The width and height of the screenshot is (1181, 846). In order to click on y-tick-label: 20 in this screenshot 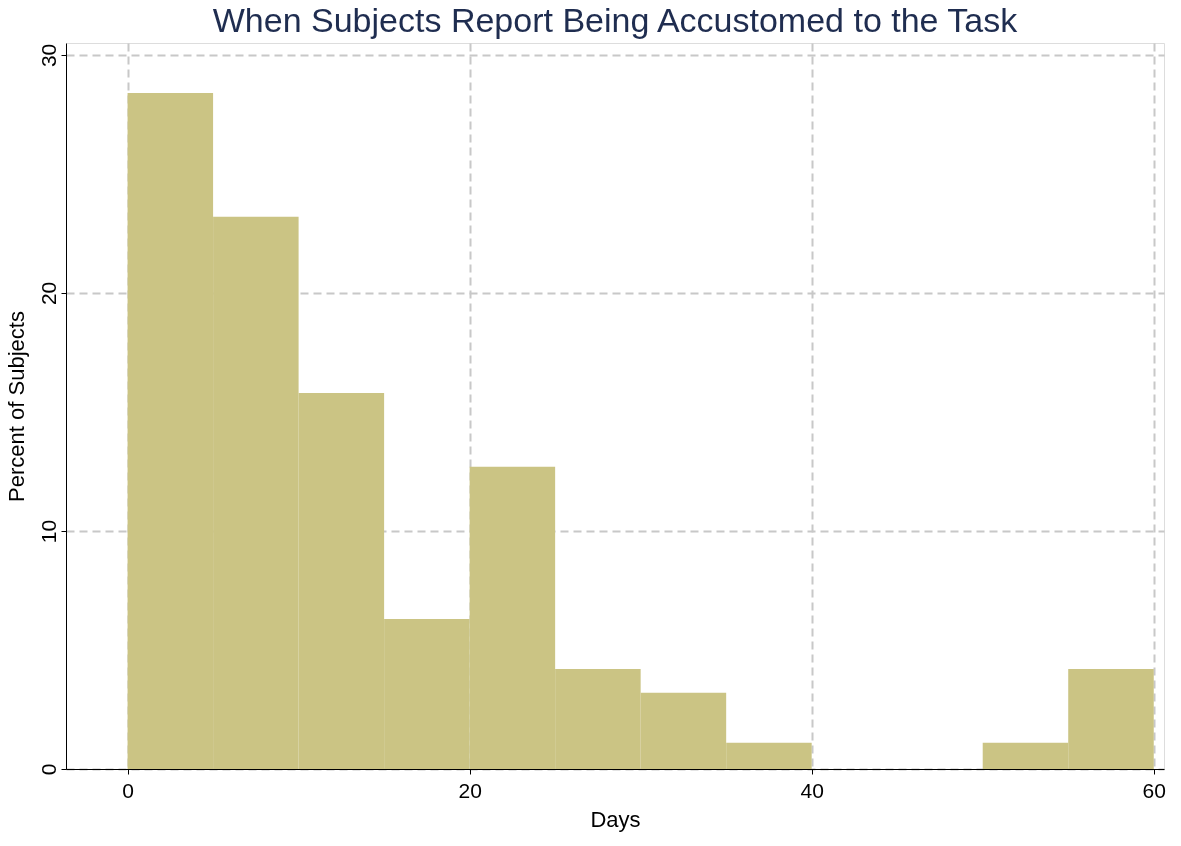, I will do `click(48, 293)`.